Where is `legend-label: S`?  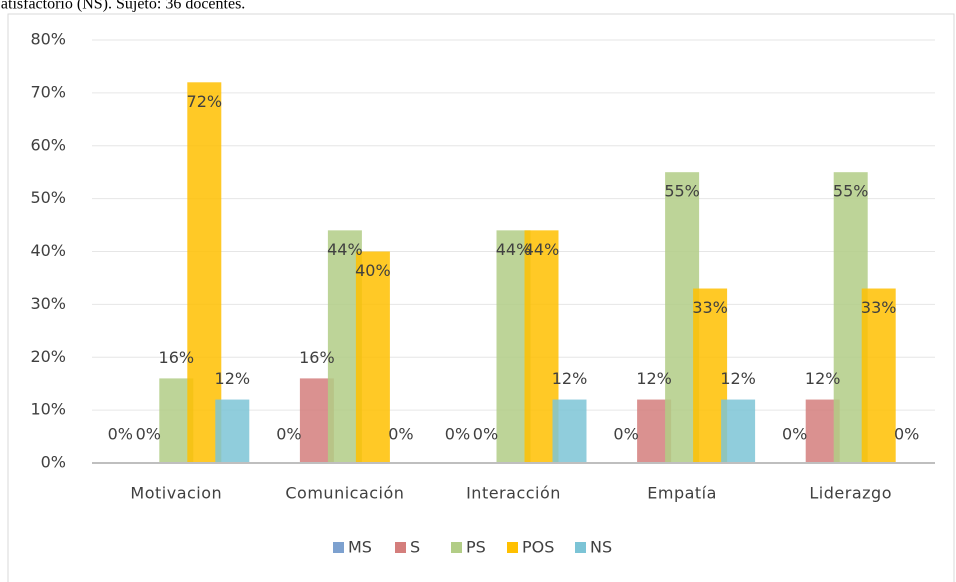
legend-label: S is located at coordinates (415, 547).